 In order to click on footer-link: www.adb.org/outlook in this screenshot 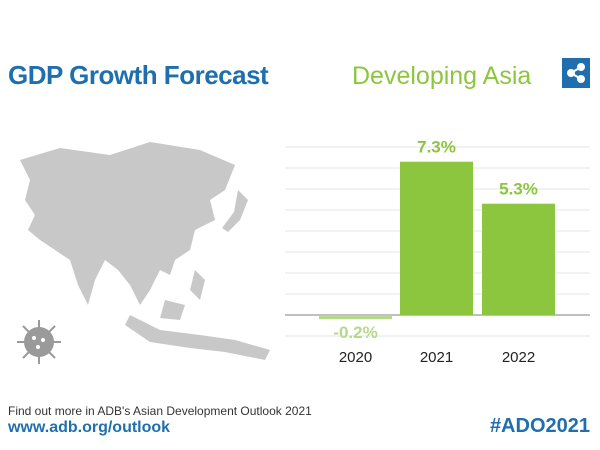, I will do `click(89, 427)`.